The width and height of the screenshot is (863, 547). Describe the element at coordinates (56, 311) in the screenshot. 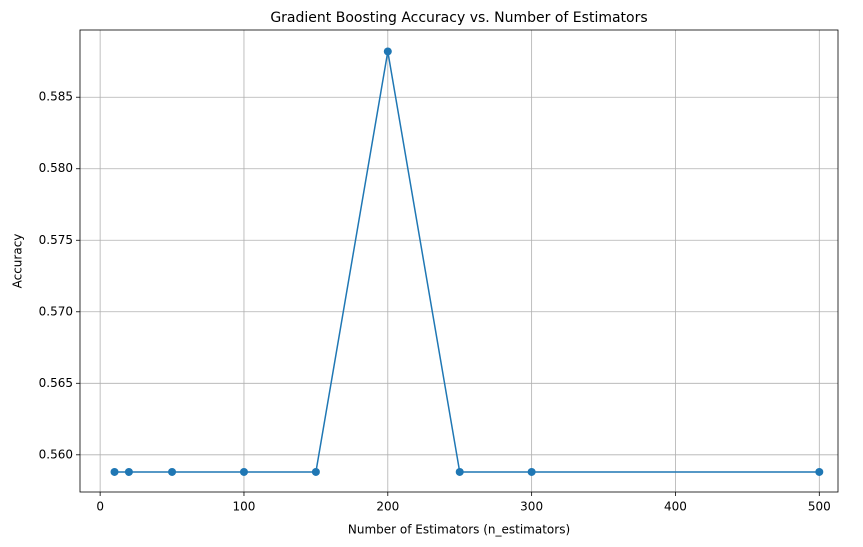

I see `y-tick-label: 0.570` at that location.